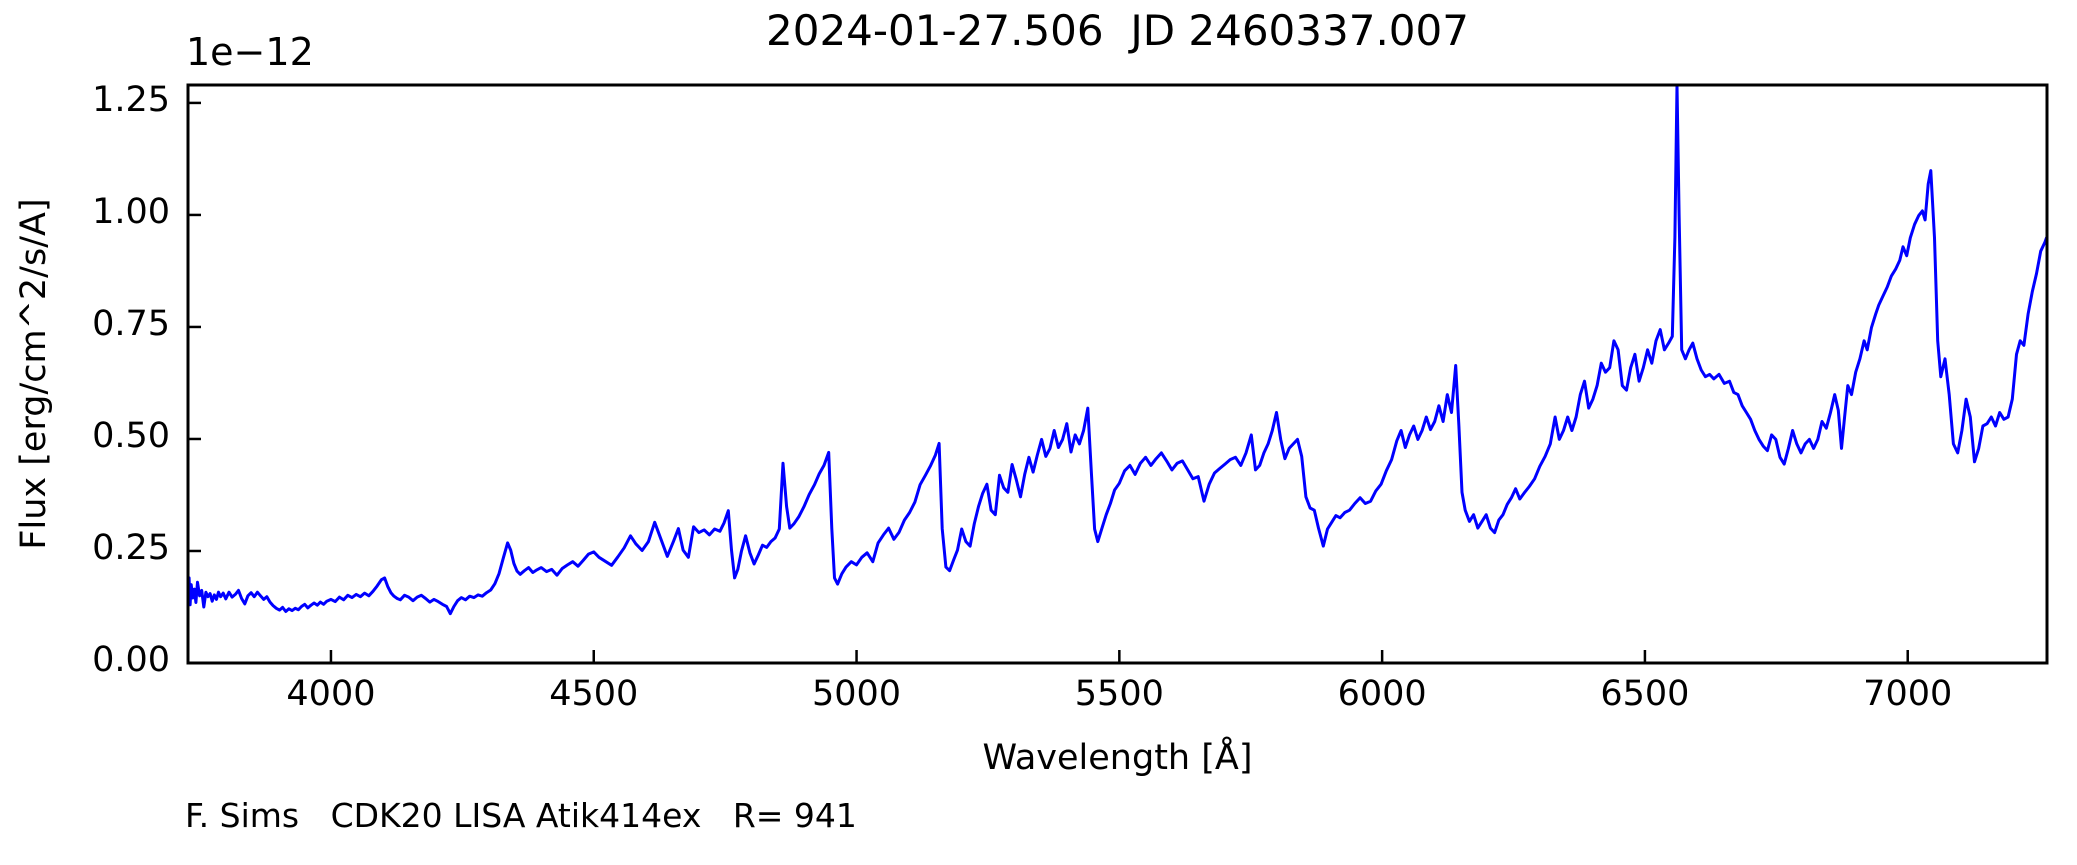 This screenshot has height=865, width=2077. What do you see at coordinates (131, 547) in the screenshot?
I see `y-tick-label: 0.25` at bounding box center [131, 547].